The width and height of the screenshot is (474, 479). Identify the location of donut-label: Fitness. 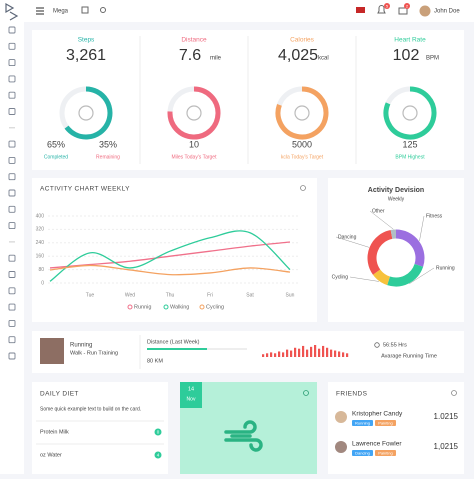
(434, 216).